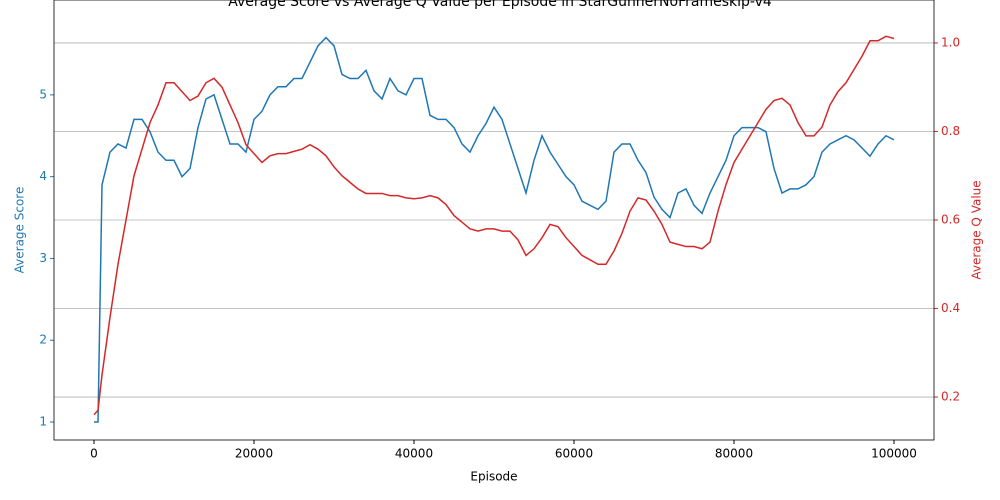 The height and width of the screenshot is (500, 1000). Describe the element at coordinates (574, 454) in the screenshot. I see `x-tick-label: 60000` at that location.